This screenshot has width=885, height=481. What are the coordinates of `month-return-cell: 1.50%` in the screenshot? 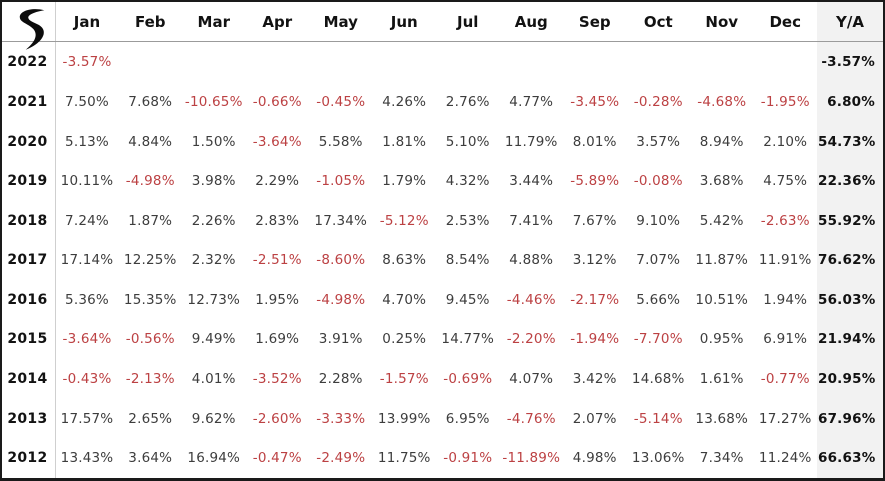 It's located at (213, 141).